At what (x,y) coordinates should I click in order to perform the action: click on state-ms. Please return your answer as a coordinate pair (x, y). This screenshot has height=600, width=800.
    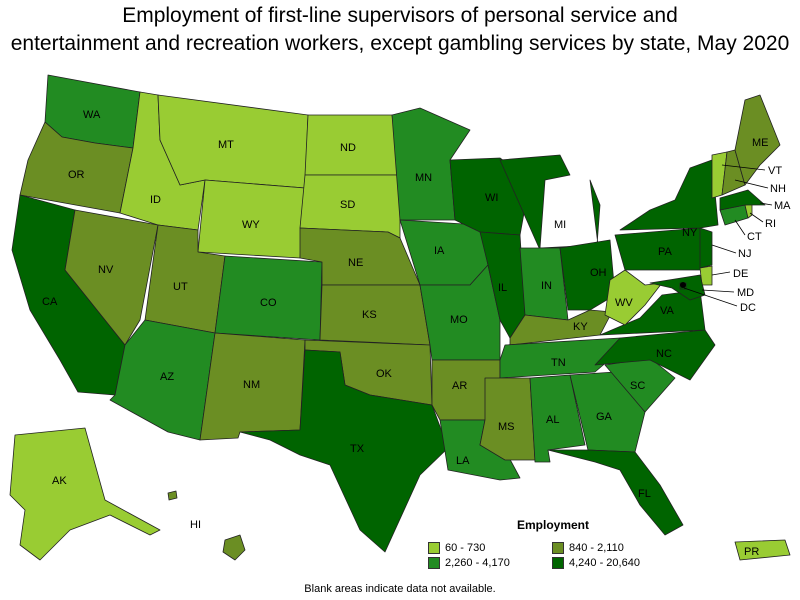
    Looking at the image, I should click on (507, 419).